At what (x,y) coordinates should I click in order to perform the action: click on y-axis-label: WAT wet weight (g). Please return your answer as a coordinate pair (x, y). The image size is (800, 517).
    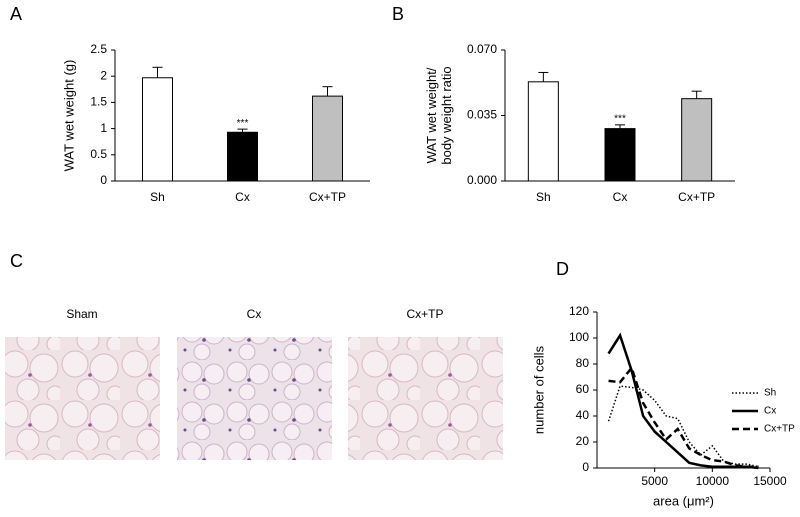
    Looking at the image, I should click on (68, 116).